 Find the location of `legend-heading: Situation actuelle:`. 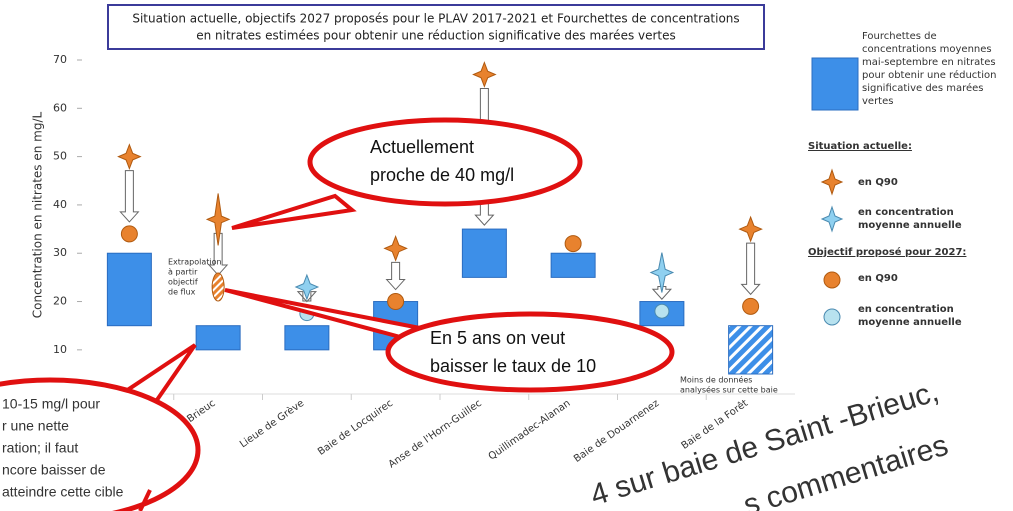

legend-heading: Situation actuelle: is located at coordinates (860, 146).